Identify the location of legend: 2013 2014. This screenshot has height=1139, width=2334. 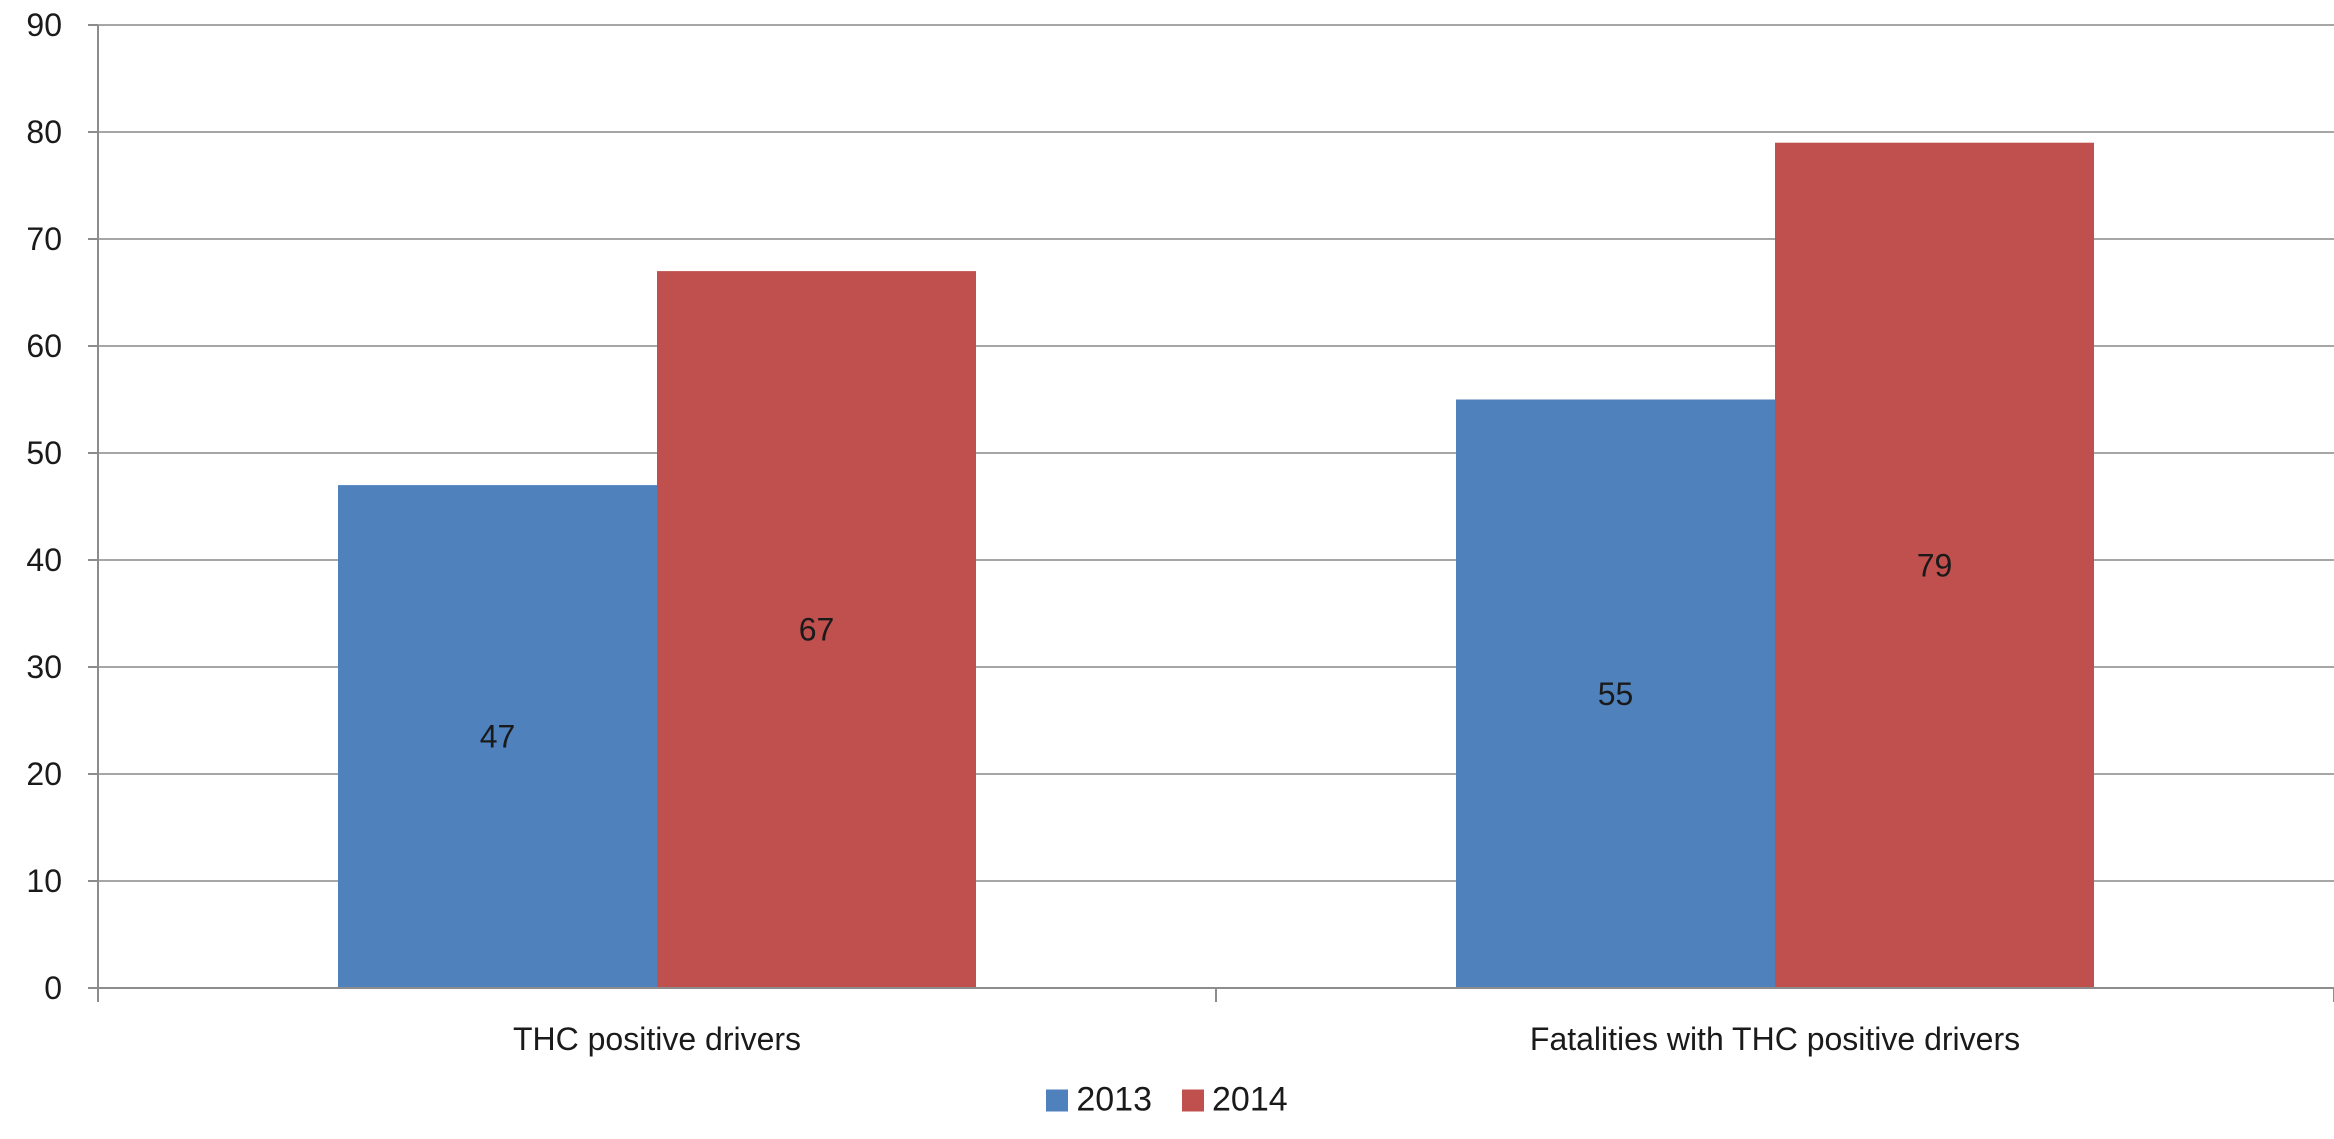
(1167, 1100).